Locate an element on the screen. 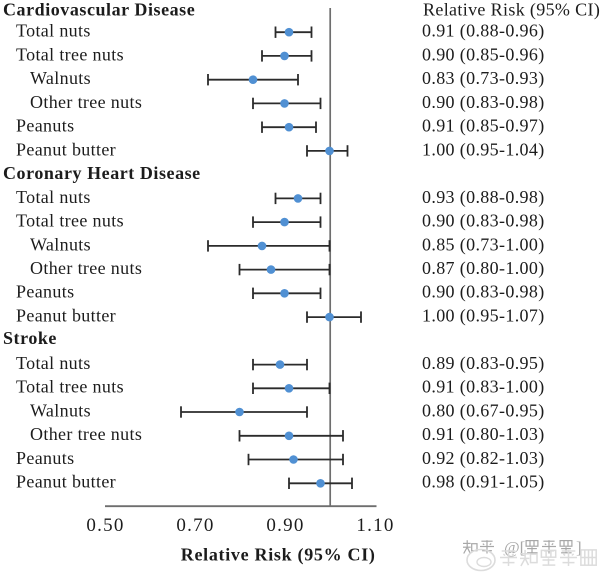 The image size is (600, 574). svg-text: Coronary Heart Disease is located at coordinates (102, 173).